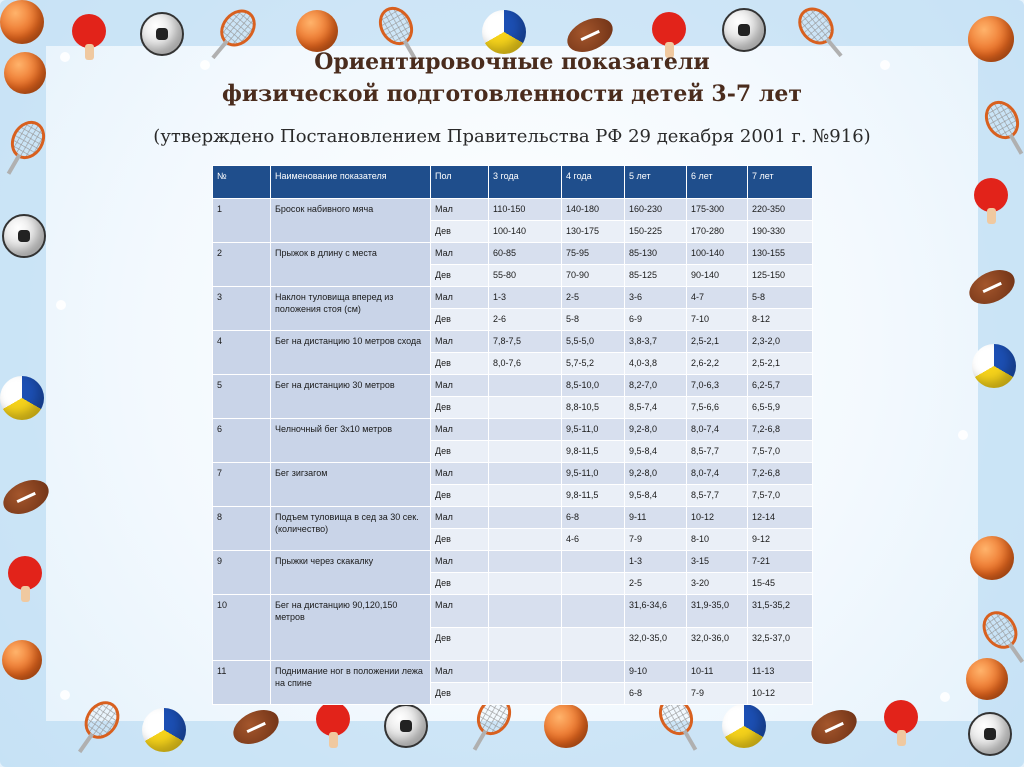  What do you see at coordinates (717, 209) in the screenshot?
I see `value-cell: 175-300` at bounding box center [717, 209].